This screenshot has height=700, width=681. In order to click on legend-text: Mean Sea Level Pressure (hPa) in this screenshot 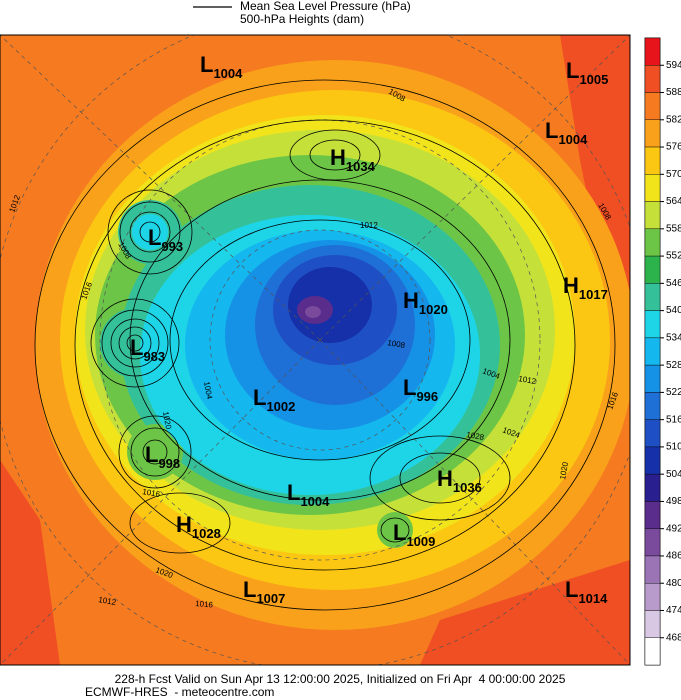, I will do `click(325, 6)`.